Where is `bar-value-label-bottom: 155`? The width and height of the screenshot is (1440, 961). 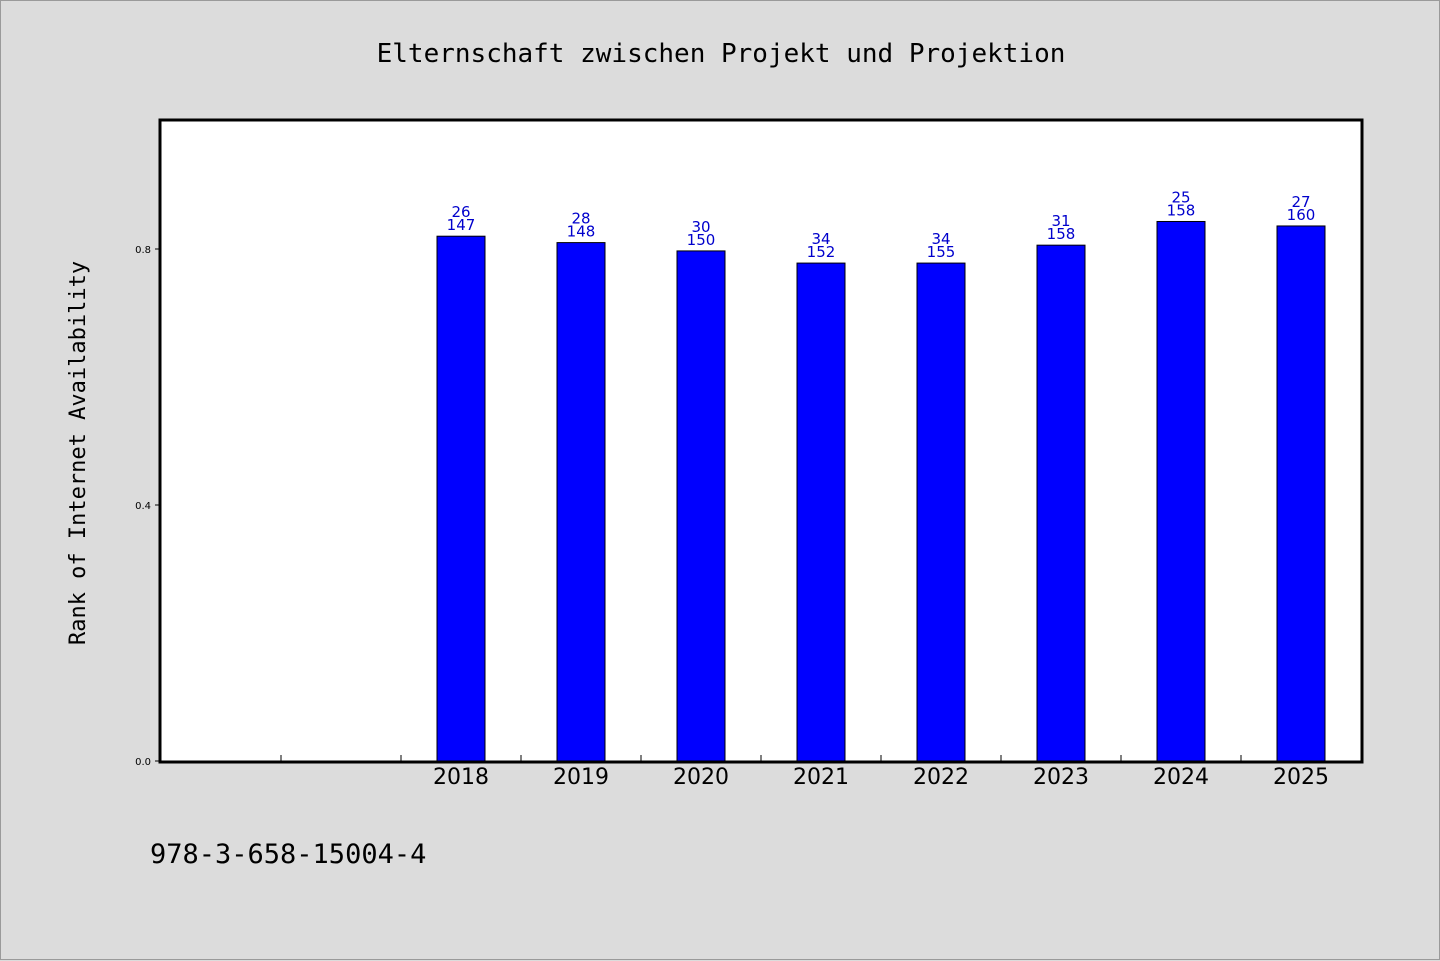
bar-value-label-bottom: 155 is located at coordinates (941, 252).